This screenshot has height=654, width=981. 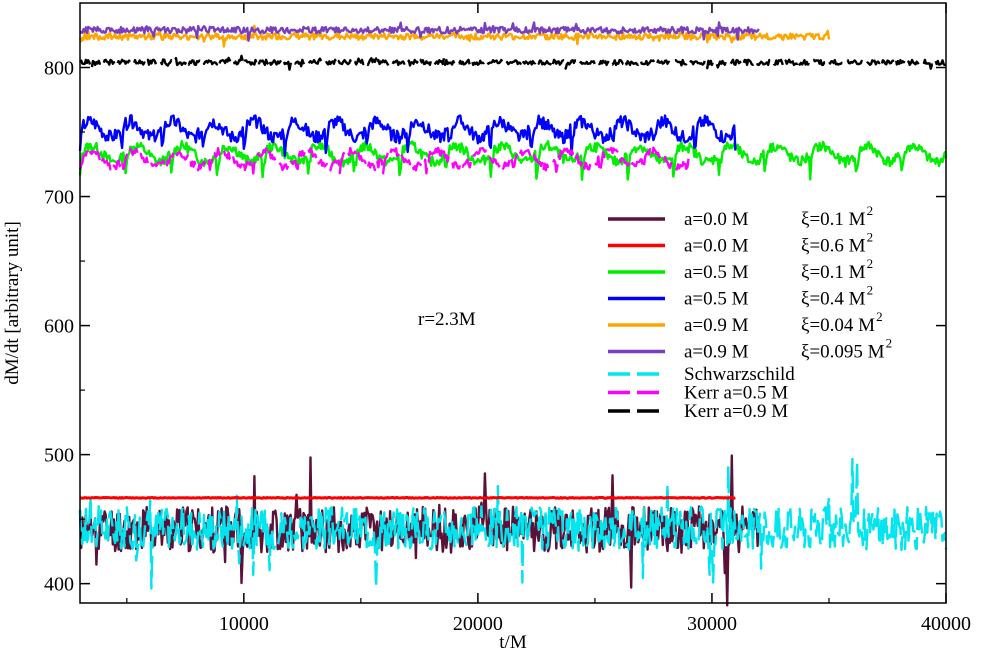 What do you see at coordinates (833, 299) in the screenshot?
I see `legend-xi-label: ξ=0.4 M` at bounding box center [833, 299].